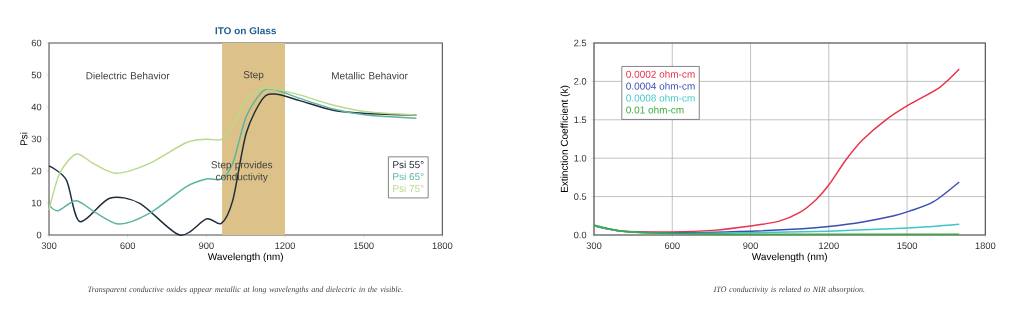 Image resolution: width=1024 pixels, height=327 pixels. What do you see at coordinates (408, 164) in the screenshot?
I see `text: Psi 55°` at bounding box center [408, 164].